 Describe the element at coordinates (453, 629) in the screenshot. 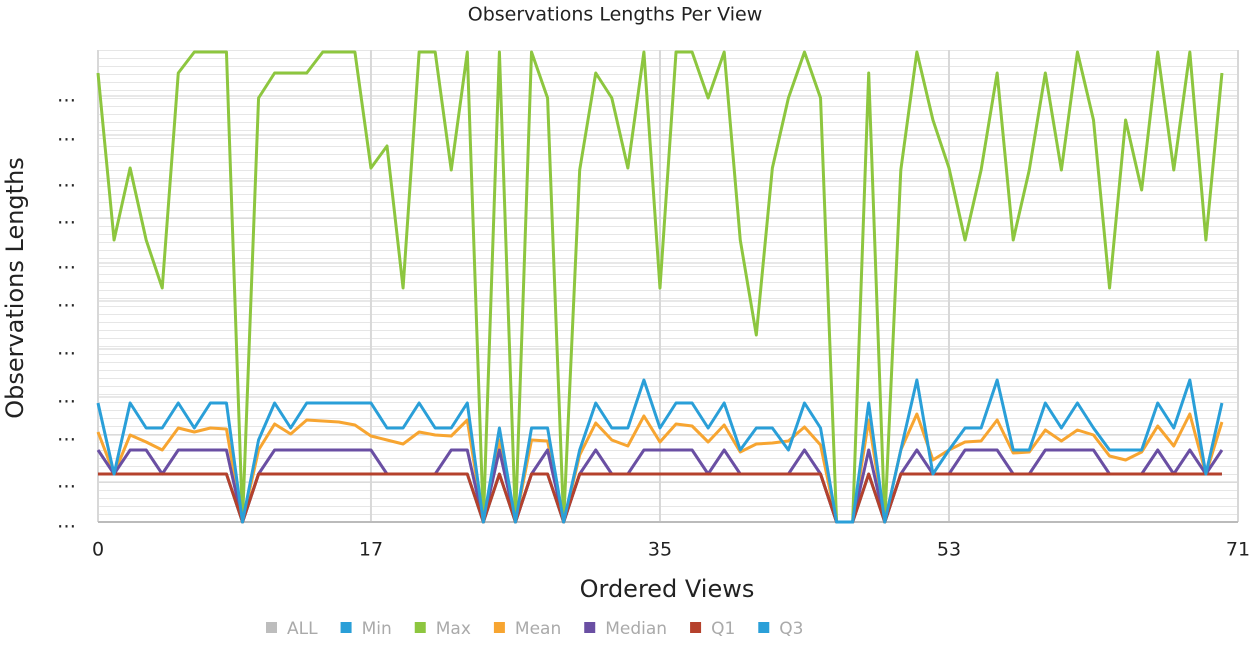

I see `legend-label: Max` at that location.